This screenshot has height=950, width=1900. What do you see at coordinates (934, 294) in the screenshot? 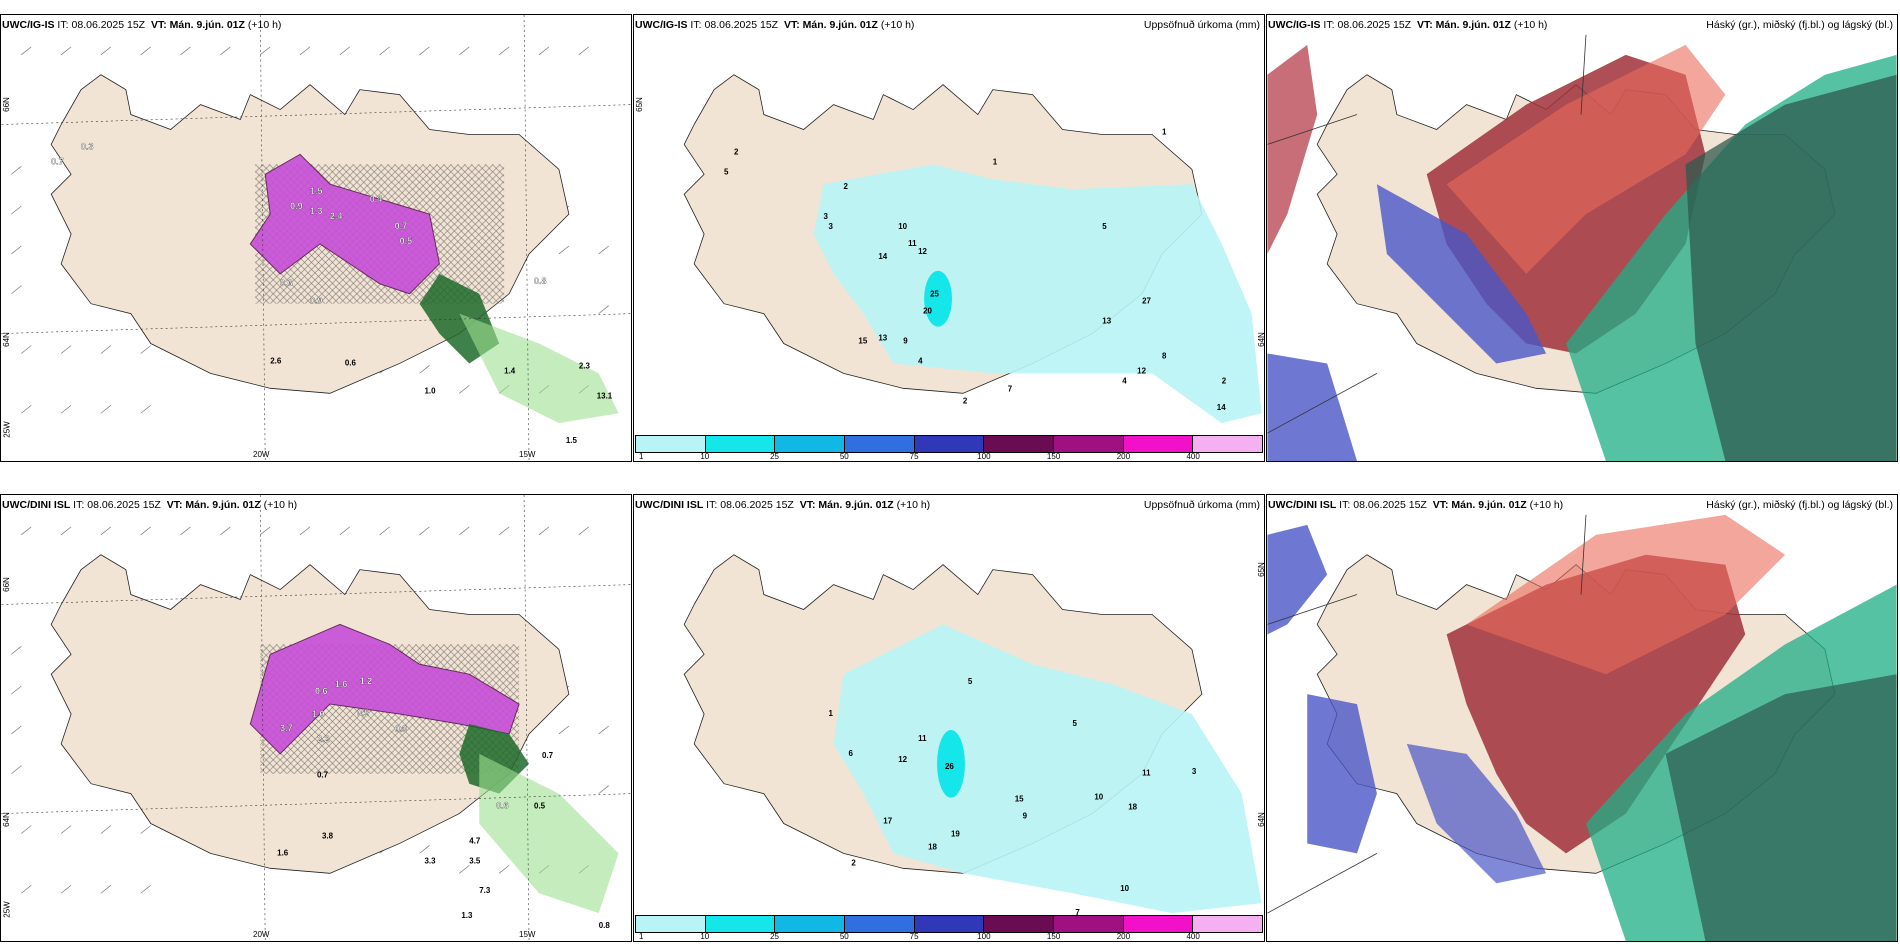
I see `value-label: 25` at bounding box center [934, 294].